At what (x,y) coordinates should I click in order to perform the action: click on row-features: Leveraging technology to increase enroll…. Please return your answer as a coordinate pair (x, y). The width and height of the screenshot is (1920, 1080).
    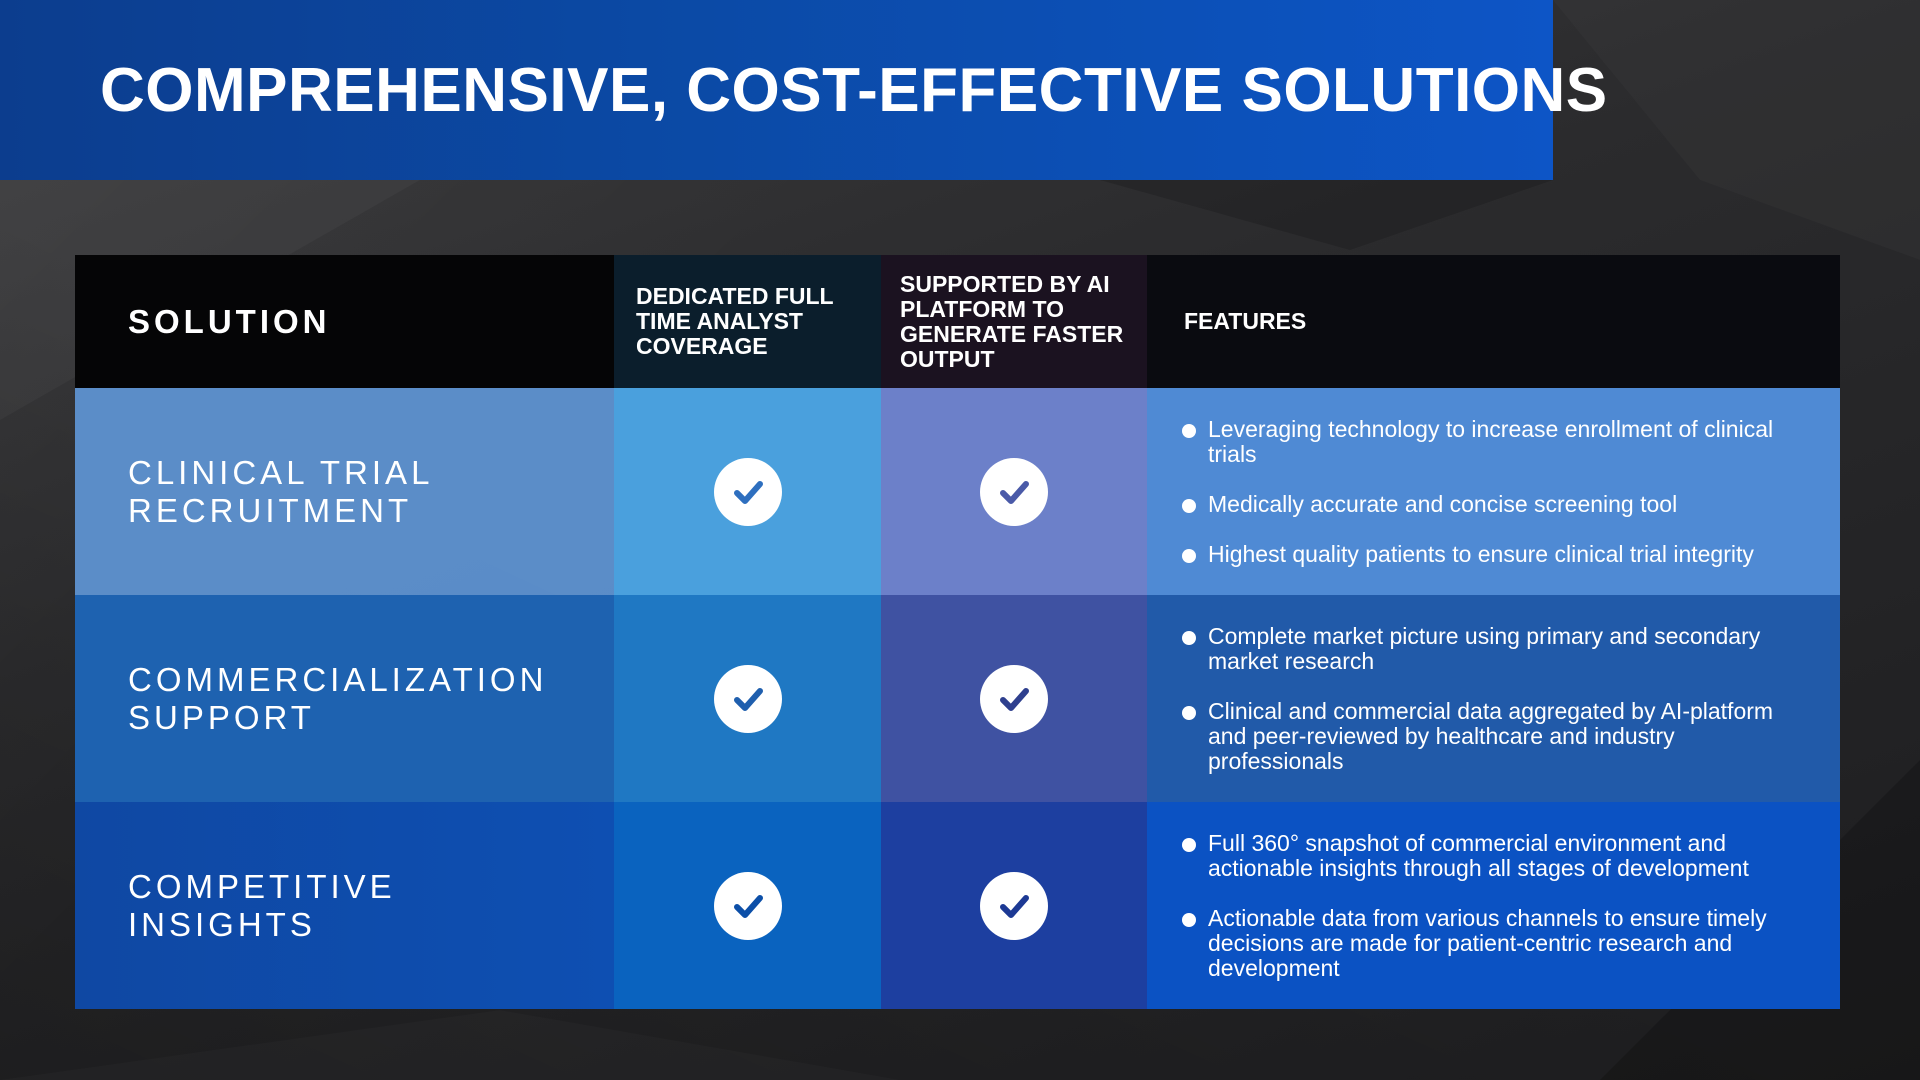
    Looking at the image, I should click on (1493, 491).